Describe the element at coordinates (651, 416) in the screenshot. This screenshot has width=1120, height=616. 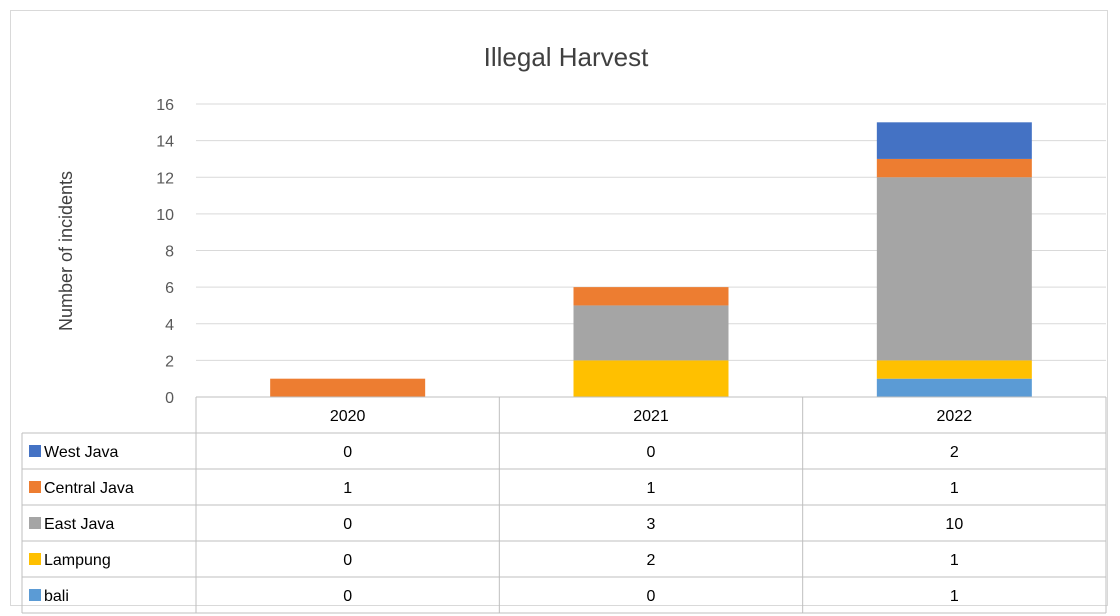
I see `x-category-label: 2021` at that location.